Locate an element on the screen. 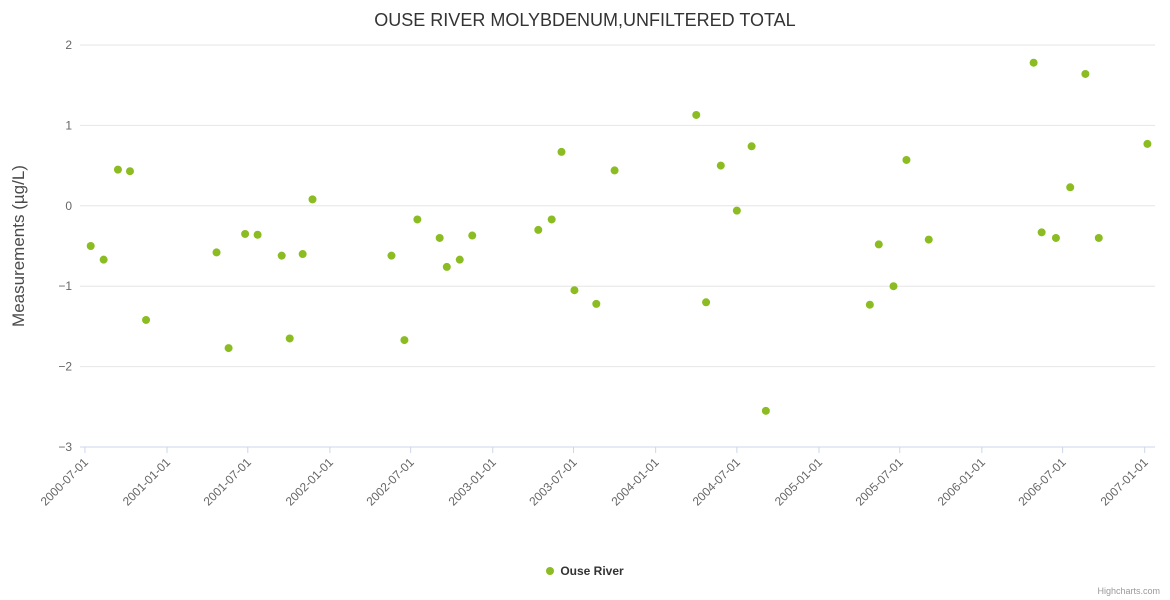 Image resolution: width=1170 pixels, height=600 pixels. x-tick-label: 2004-01-01 is located at coordinates (635, 482).